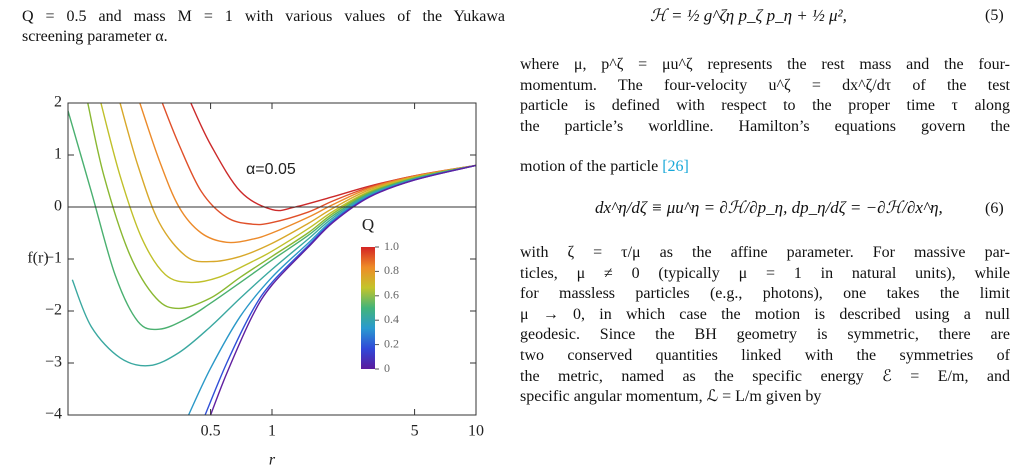  I want to click on equation-number: (5), so click(994, 15).